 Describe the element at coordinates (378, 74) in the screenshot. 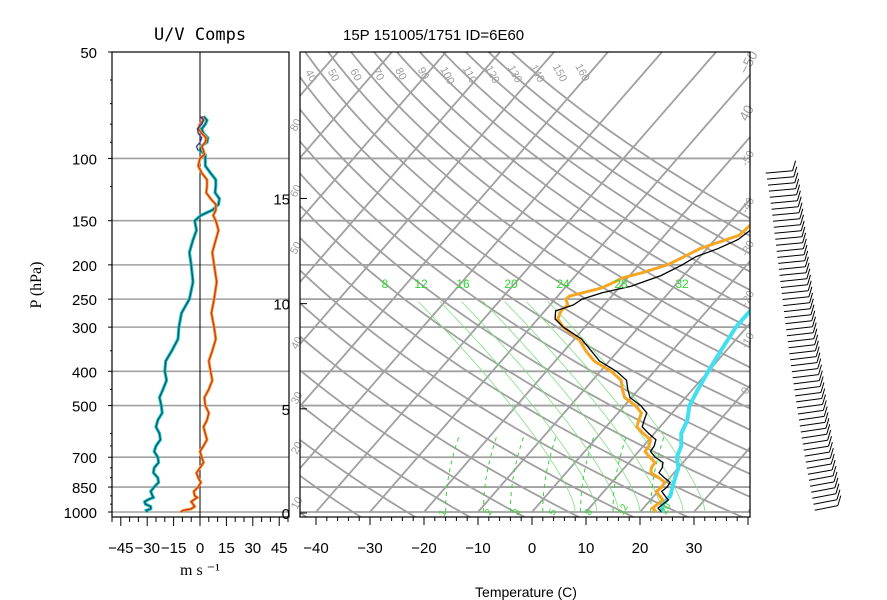

I see `theta-label: 70` at that location.